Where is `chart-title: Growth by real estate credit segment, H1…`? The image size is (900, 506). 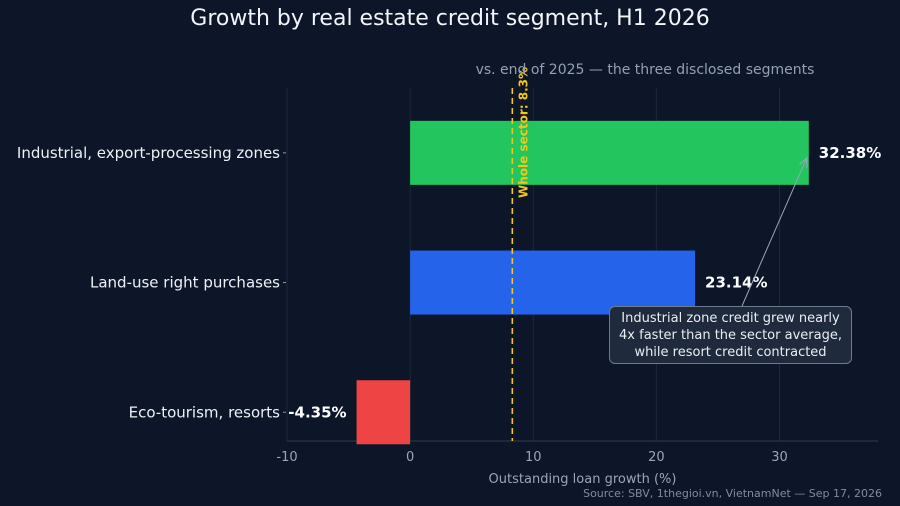
chart-title: Growth by real estate credit segment, H1… is located at coordinates (450, 18).